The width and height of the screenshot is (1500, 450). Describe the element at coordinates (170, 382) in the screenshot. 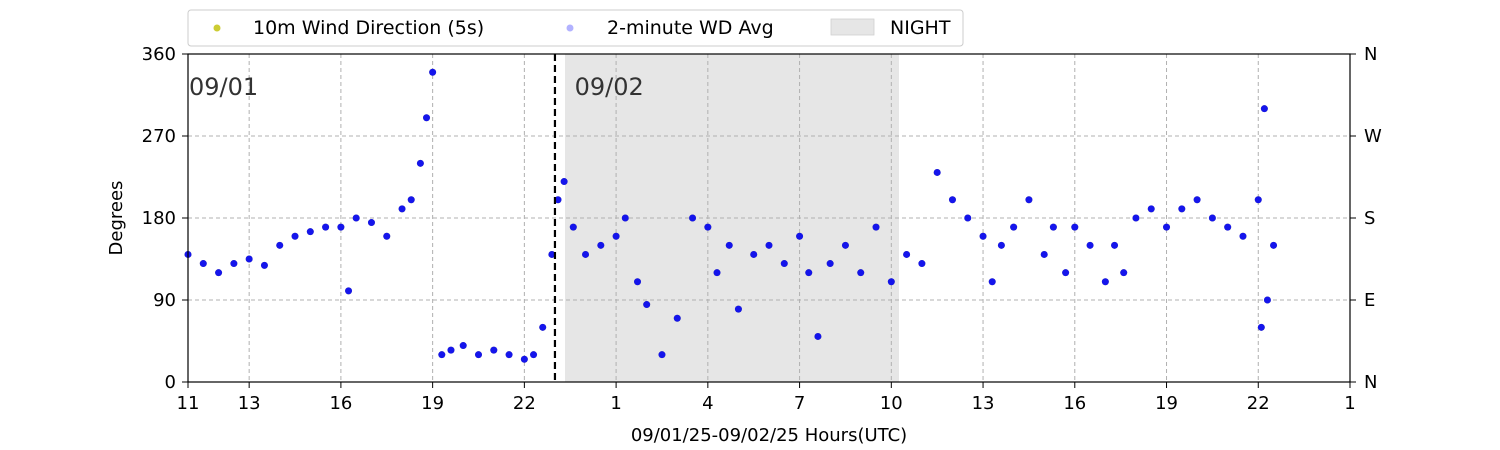

I see `y-tick-label-left: 0` at that location.